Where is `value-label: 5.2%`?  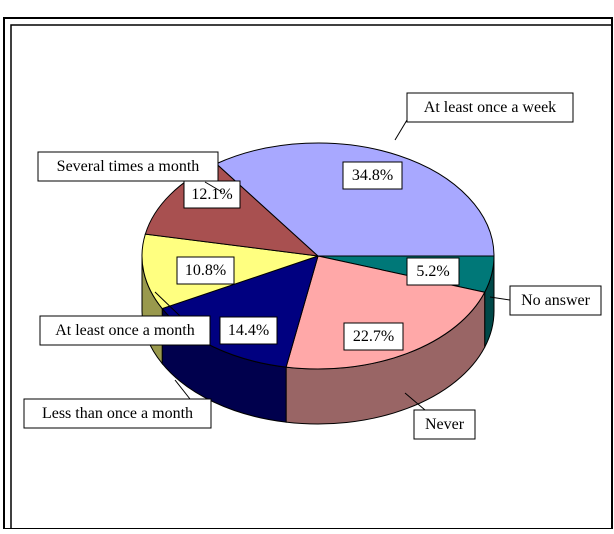
value-label: 5.2% is located at coordinates (432, 271).